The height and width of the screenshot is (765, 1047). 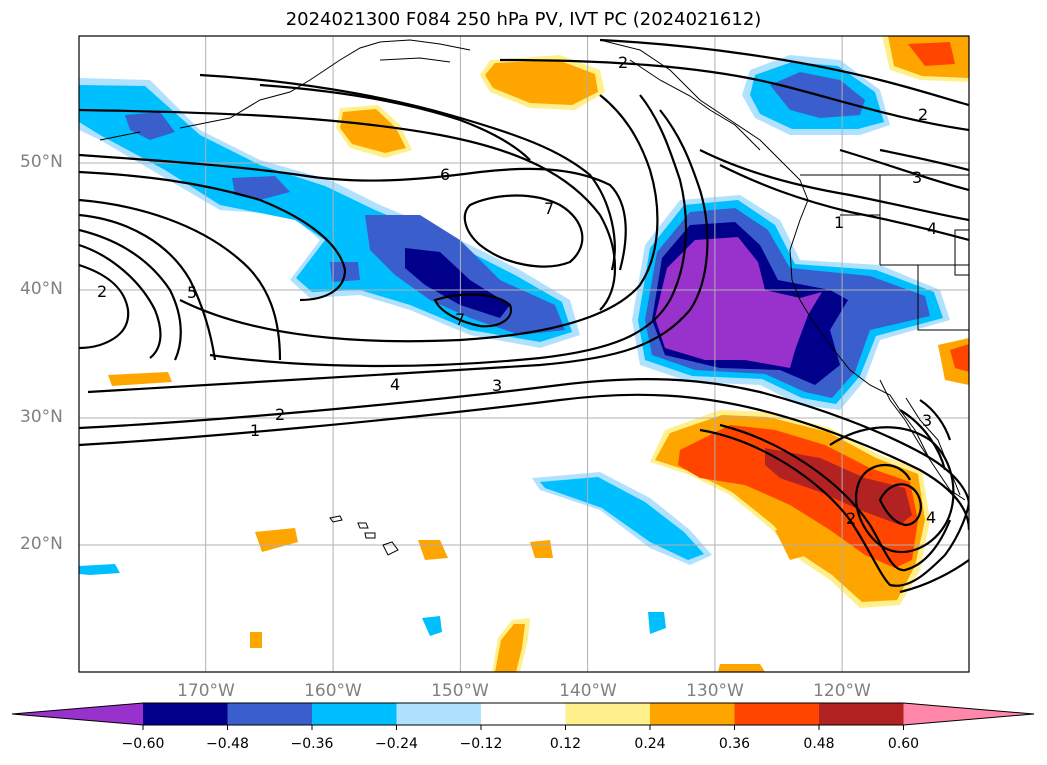 I want to click on colorbar, so click(x=523, y=716).